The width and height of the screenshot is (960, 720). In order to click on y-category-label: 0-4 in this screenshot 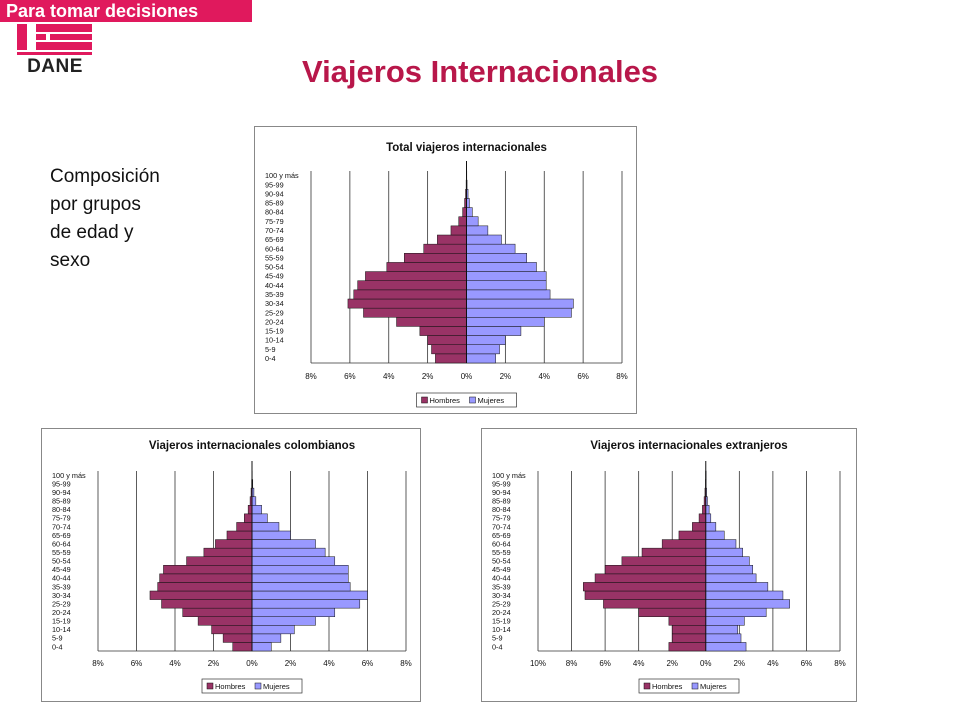, I will do `click(497, 646)`.